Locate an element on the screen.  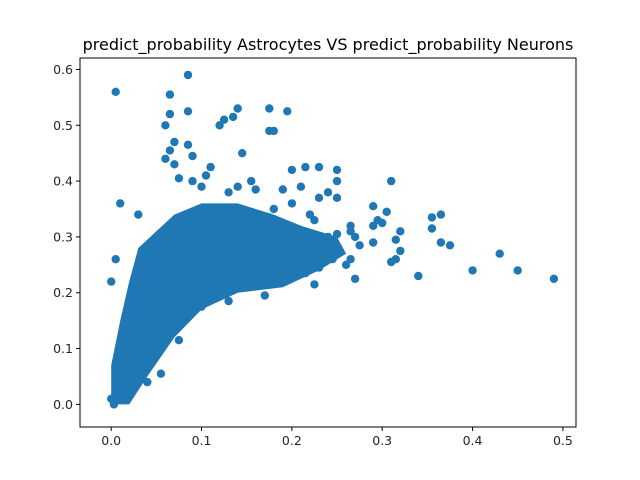
y-tick-label: 0.1 is located at coordinates (63, 348).